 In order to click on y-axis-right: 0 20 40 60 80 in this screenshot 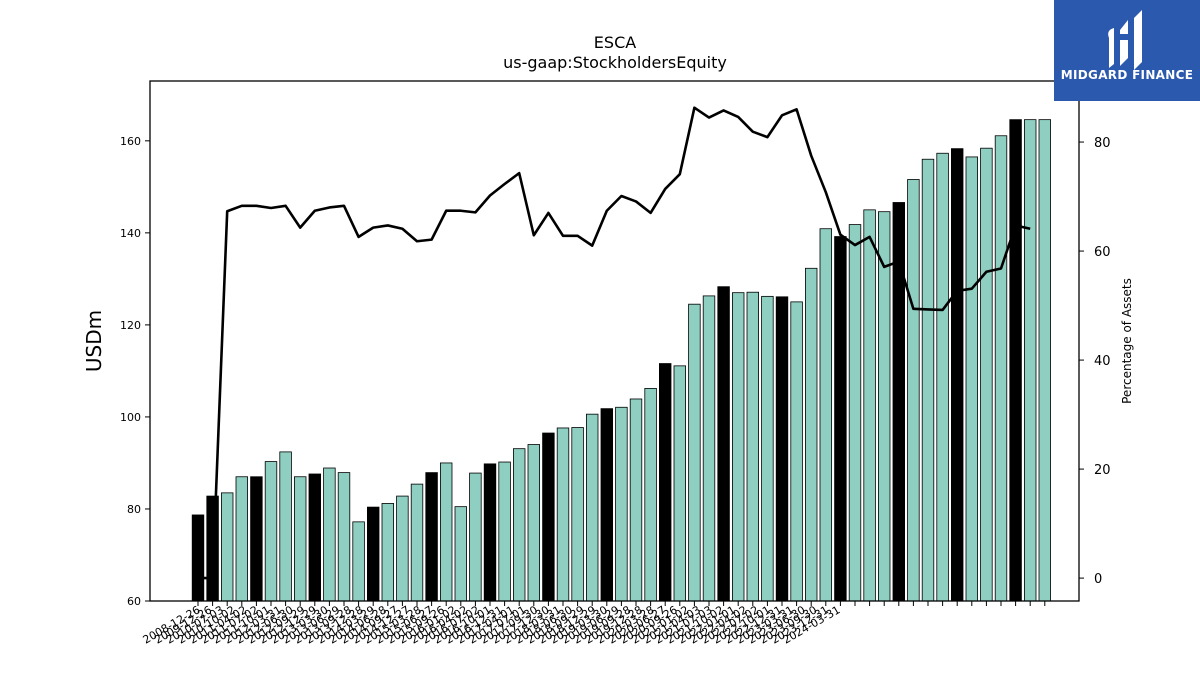, I will do `click(1095, 361)`.